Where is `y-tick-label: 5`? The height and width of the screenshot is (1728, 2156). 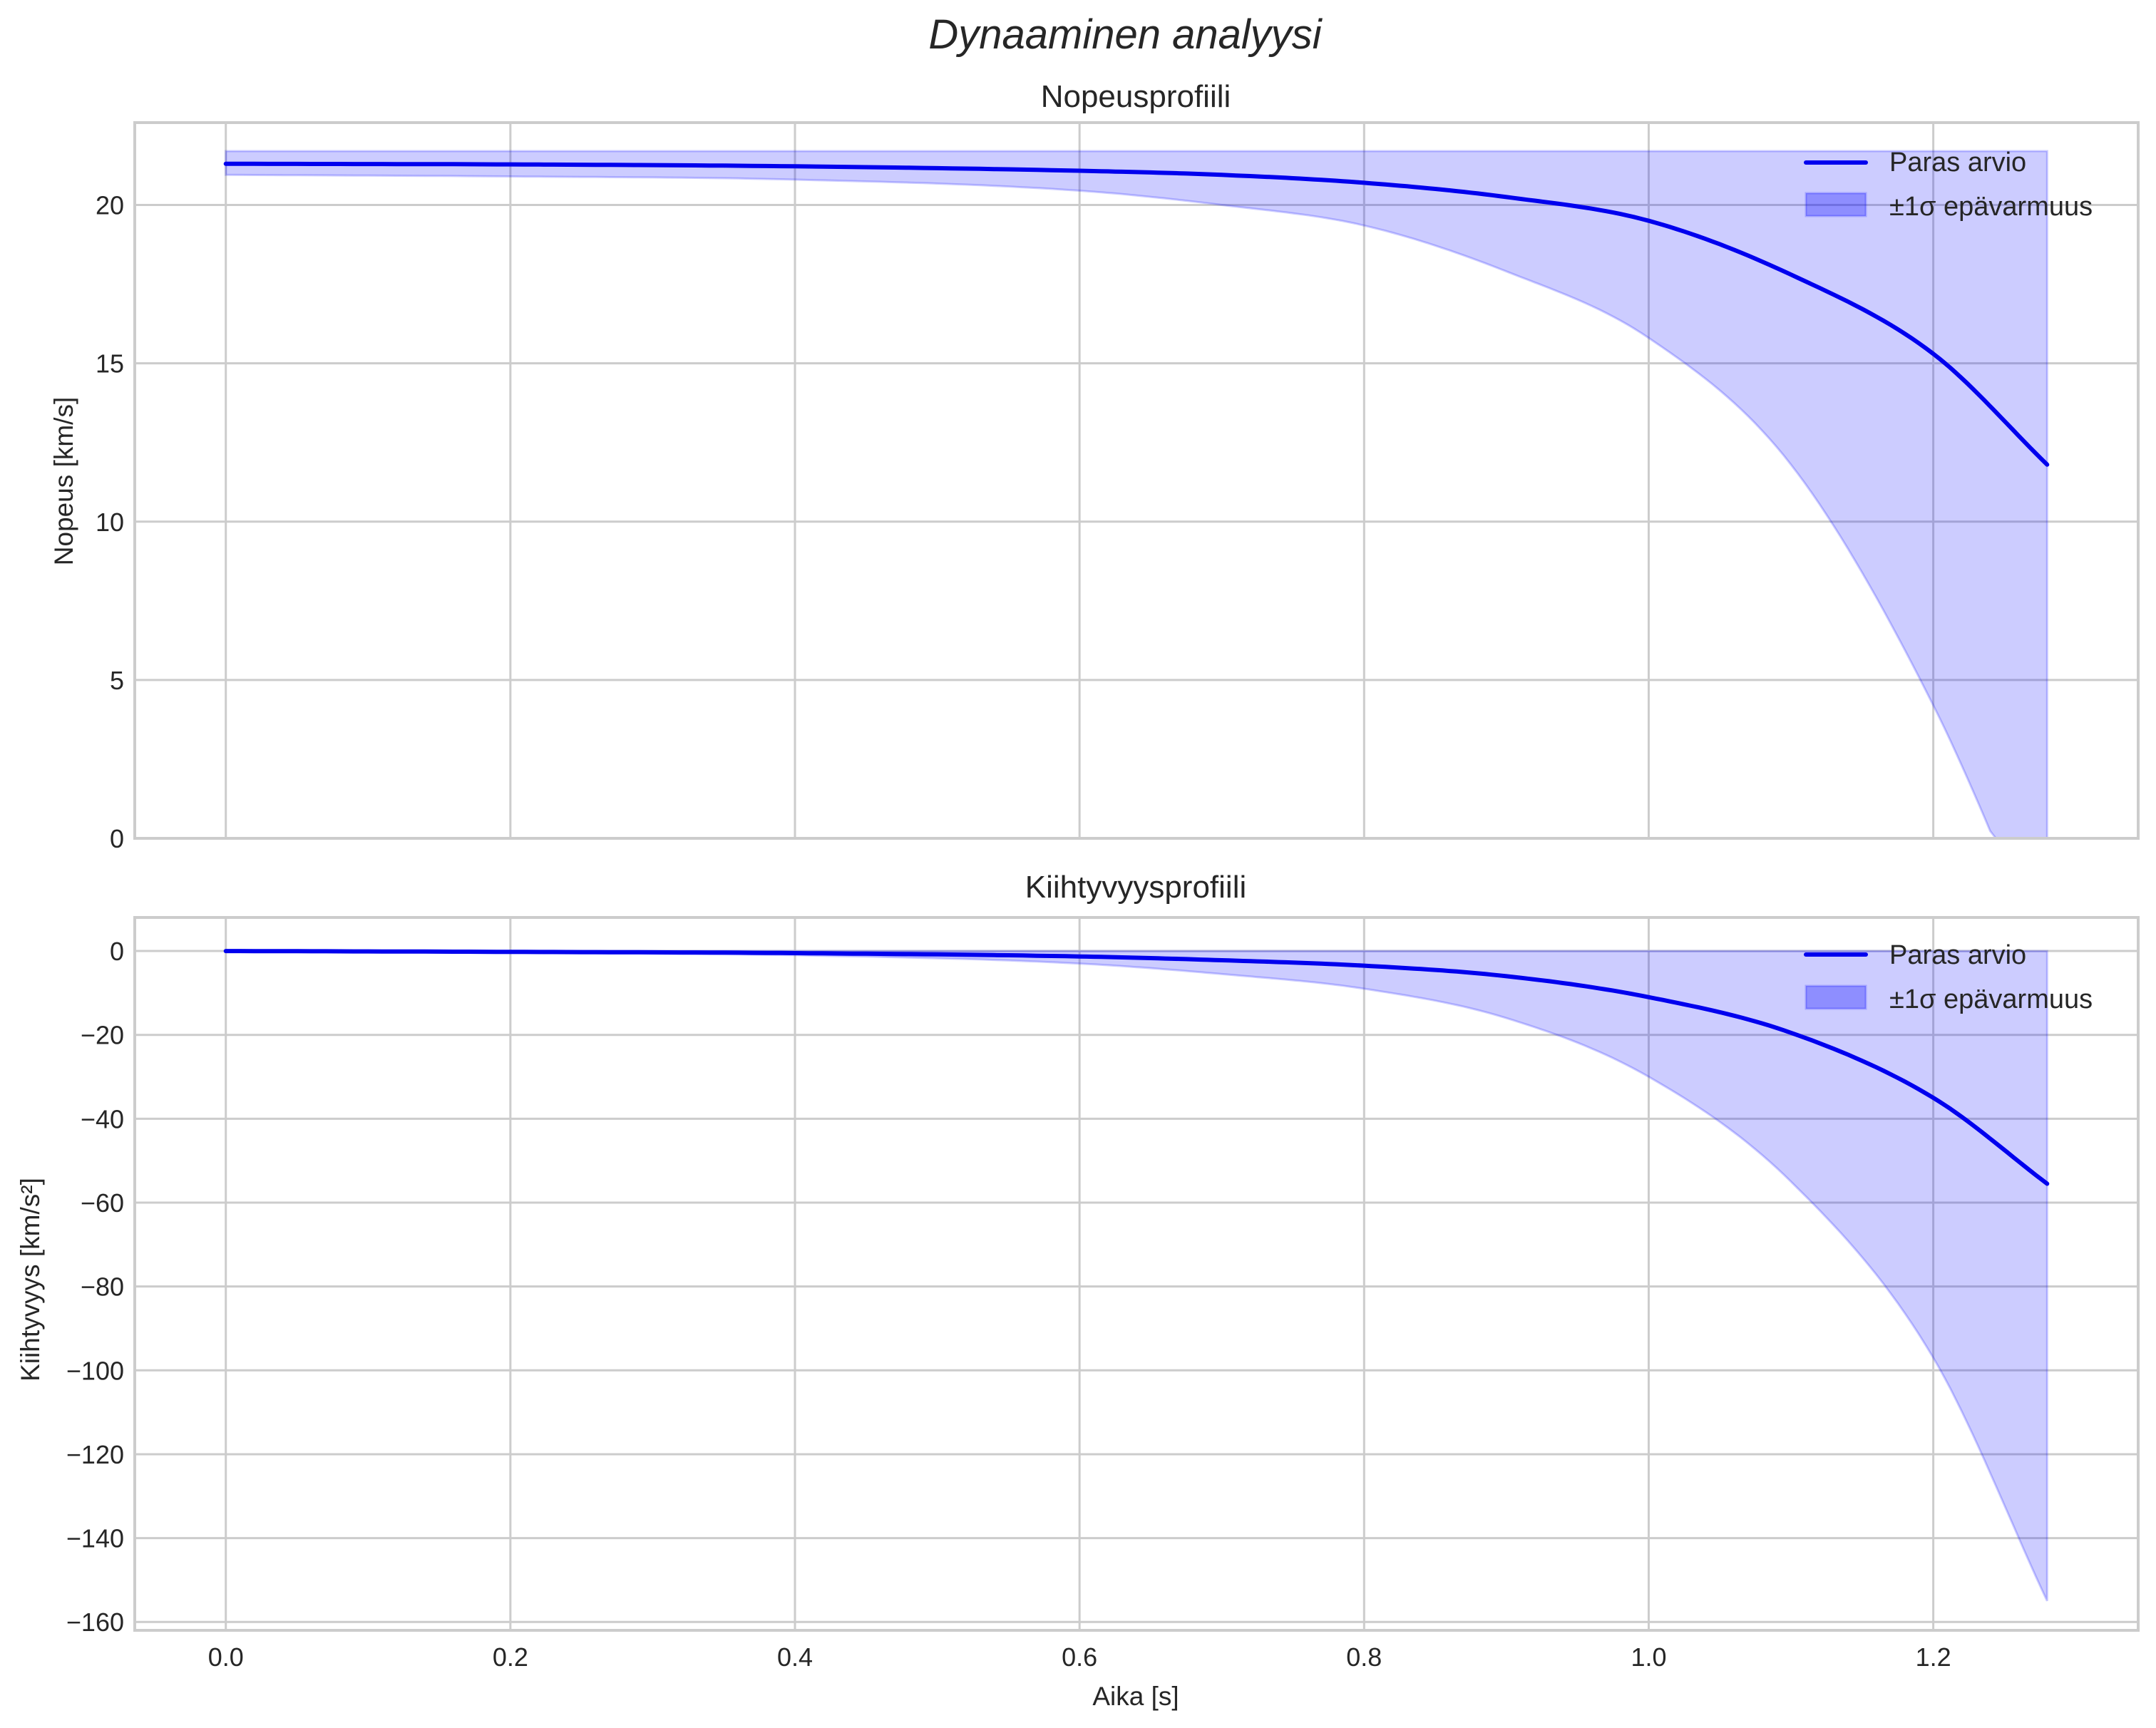
y-tick-label: 5 is located at coordinates (117, 680).